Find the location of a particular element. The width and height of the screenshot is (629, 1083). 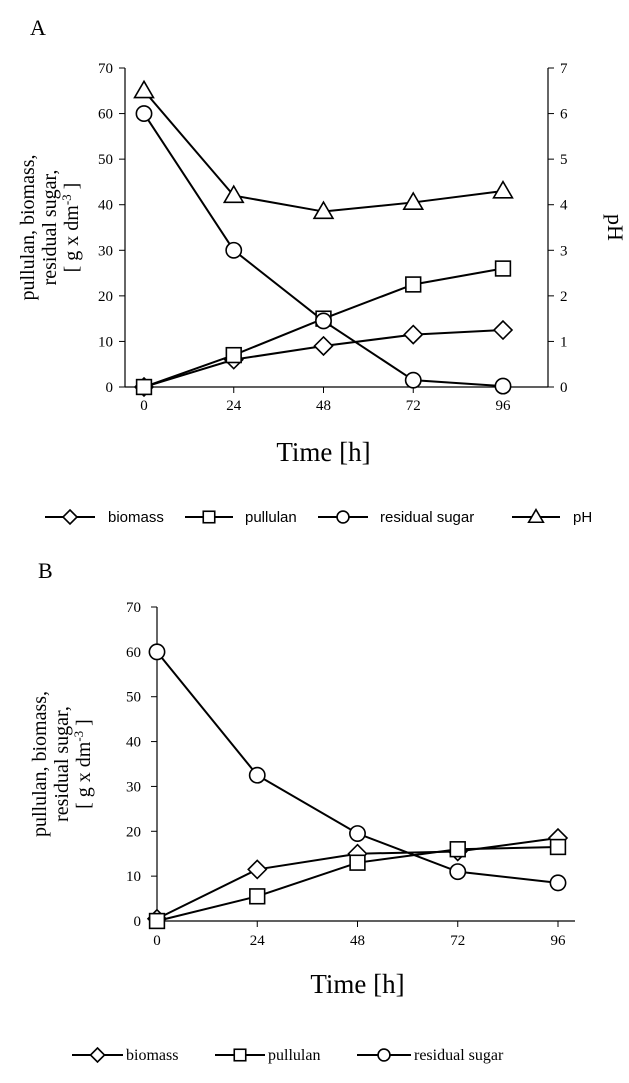

legend: biomass pullulan residual sugar pH is located at coordinates (318, 517).